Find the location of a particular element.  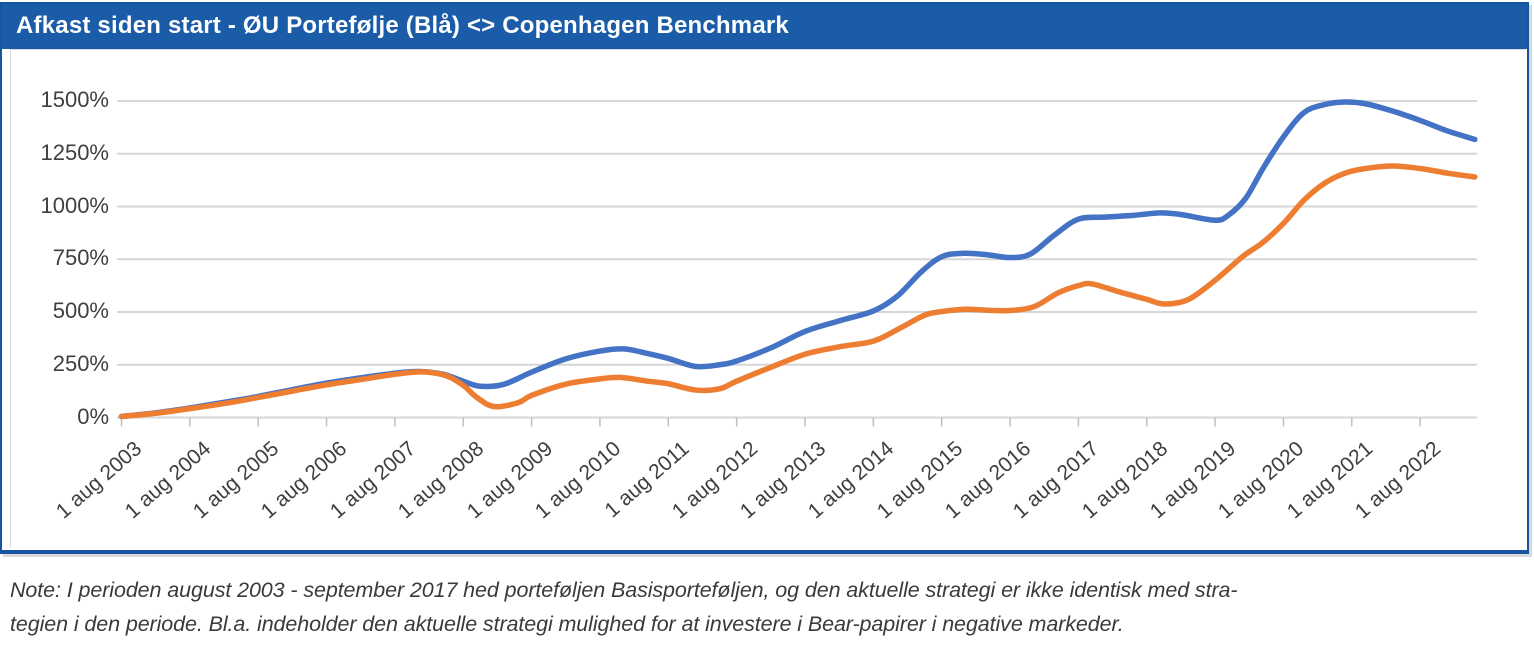

y-tick-label: 0% is located at coordinates (93, 416).